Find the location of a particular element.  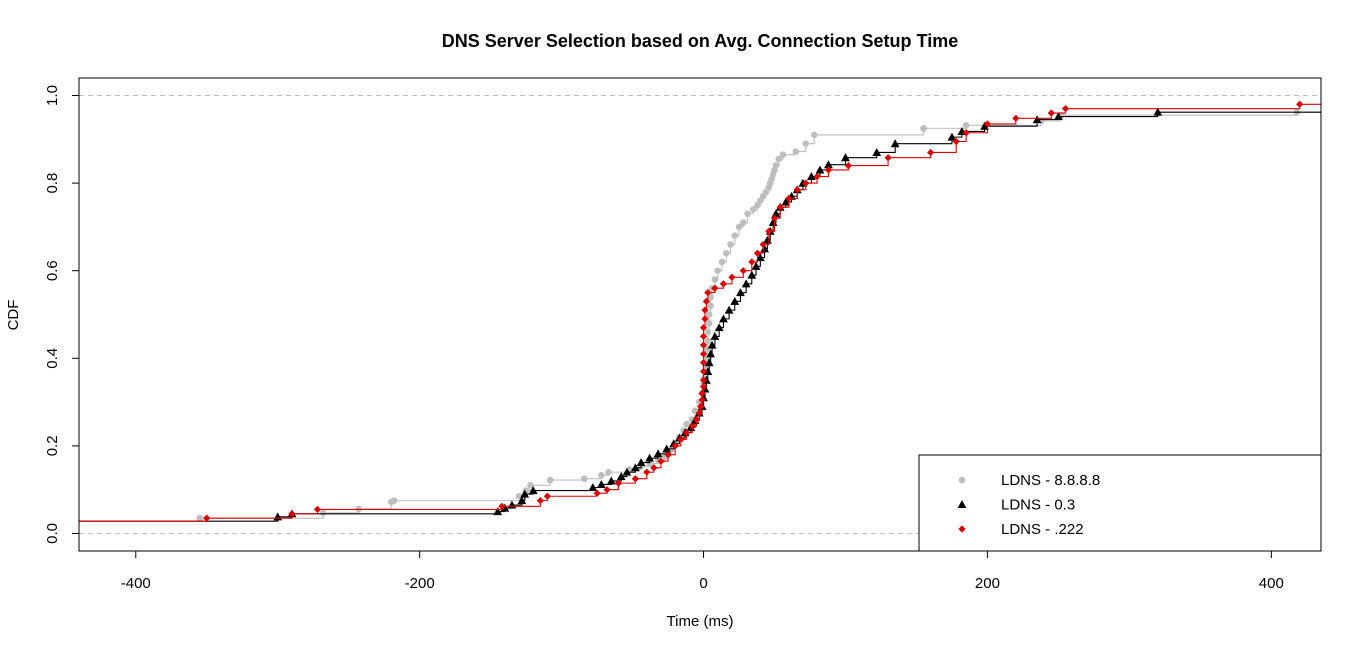

legend-label: LDNS - 0.3 is located at coordinates (1038, 505).